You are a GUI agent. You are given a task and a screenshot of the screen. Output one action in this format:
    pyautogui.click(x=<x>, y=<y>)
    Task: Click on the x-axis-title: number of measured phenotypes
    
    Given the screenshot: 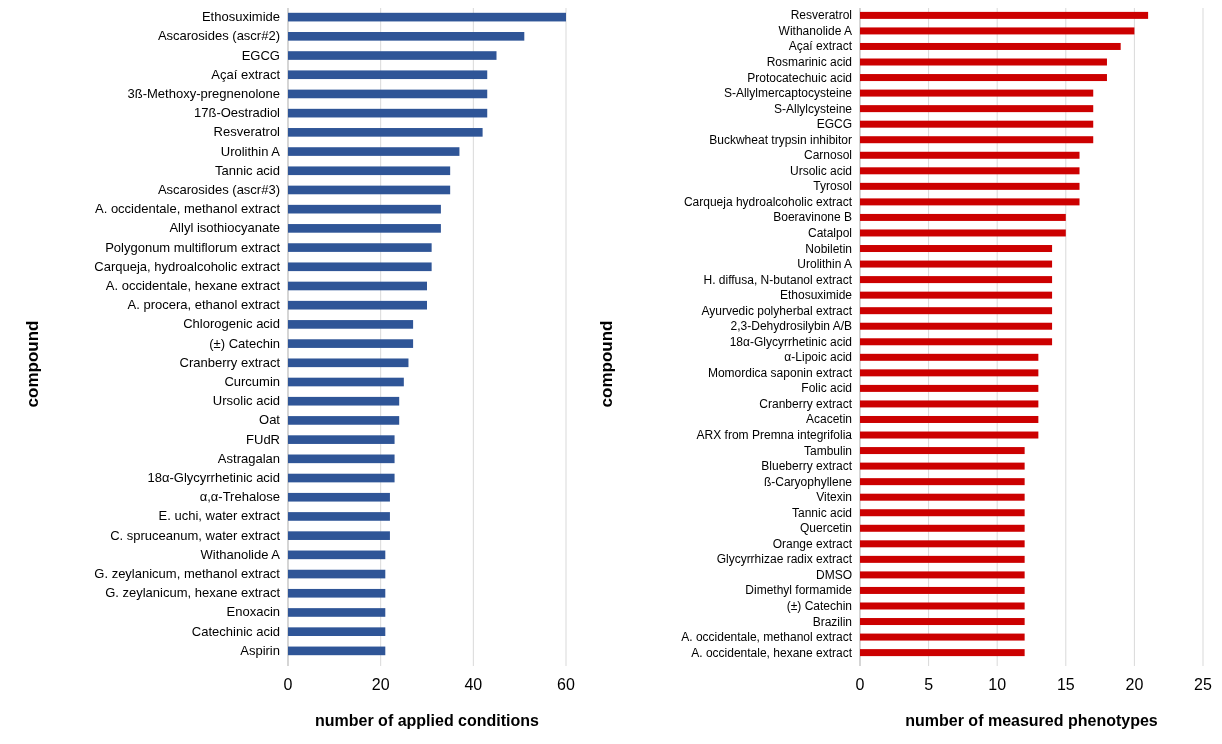 What is the action you would take?
    pyautogui.click(x=1031, y=720)
    